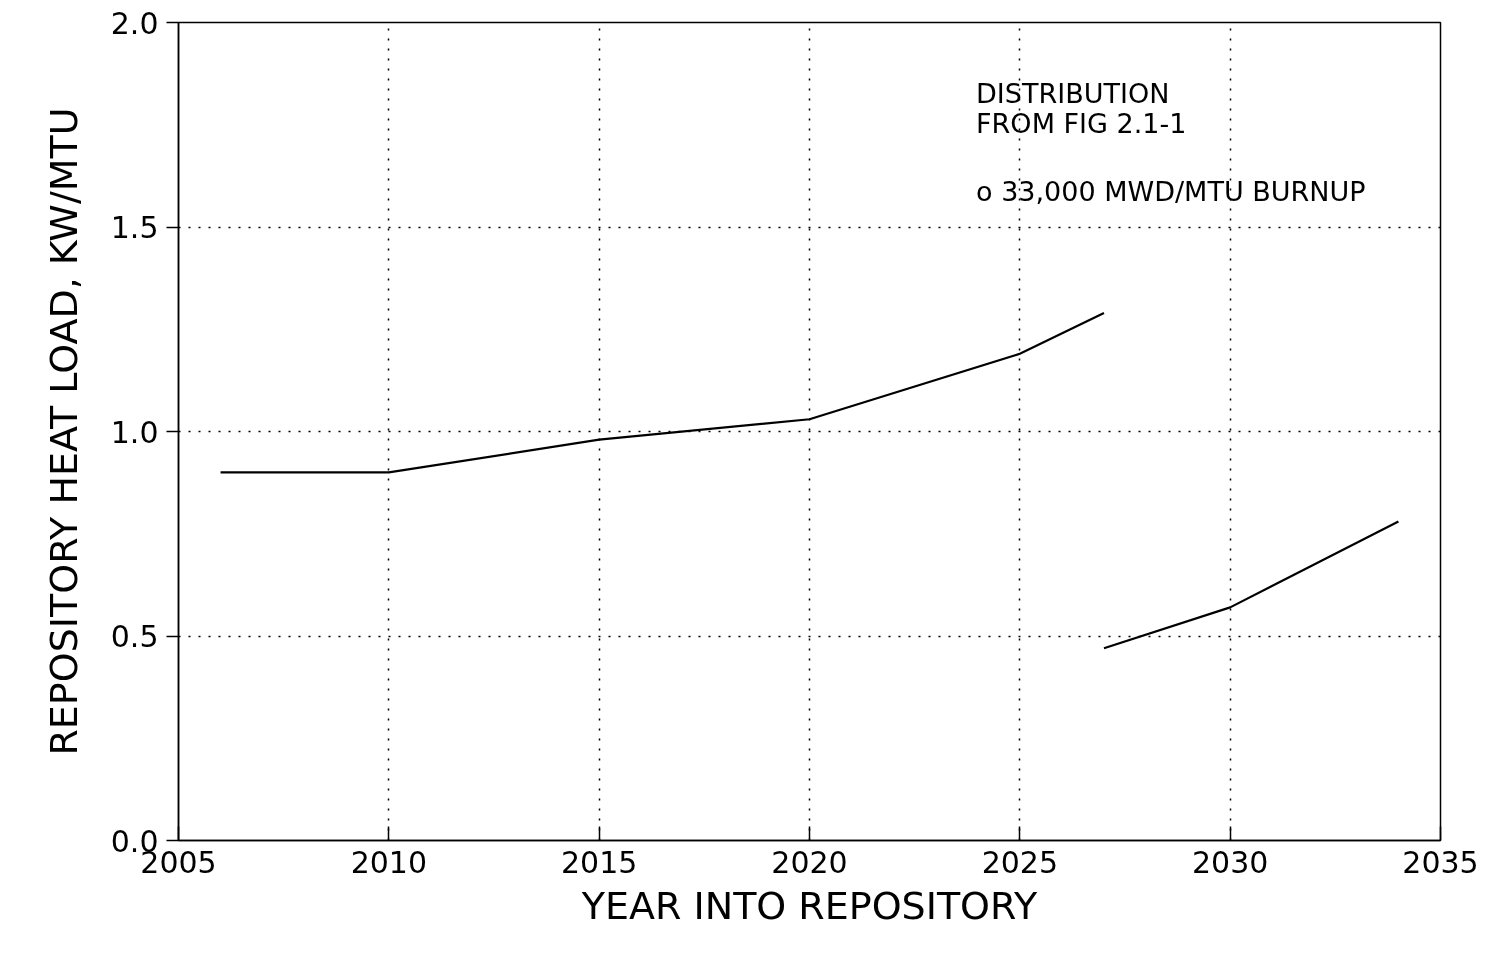 This screenshot has width=1495, height=960. What do you see at coordinates (1171, 192) in the screenshot?
I see `annotation: o 33,000 MWD/MTU BURNUP` at bounding box center [1171, 192].